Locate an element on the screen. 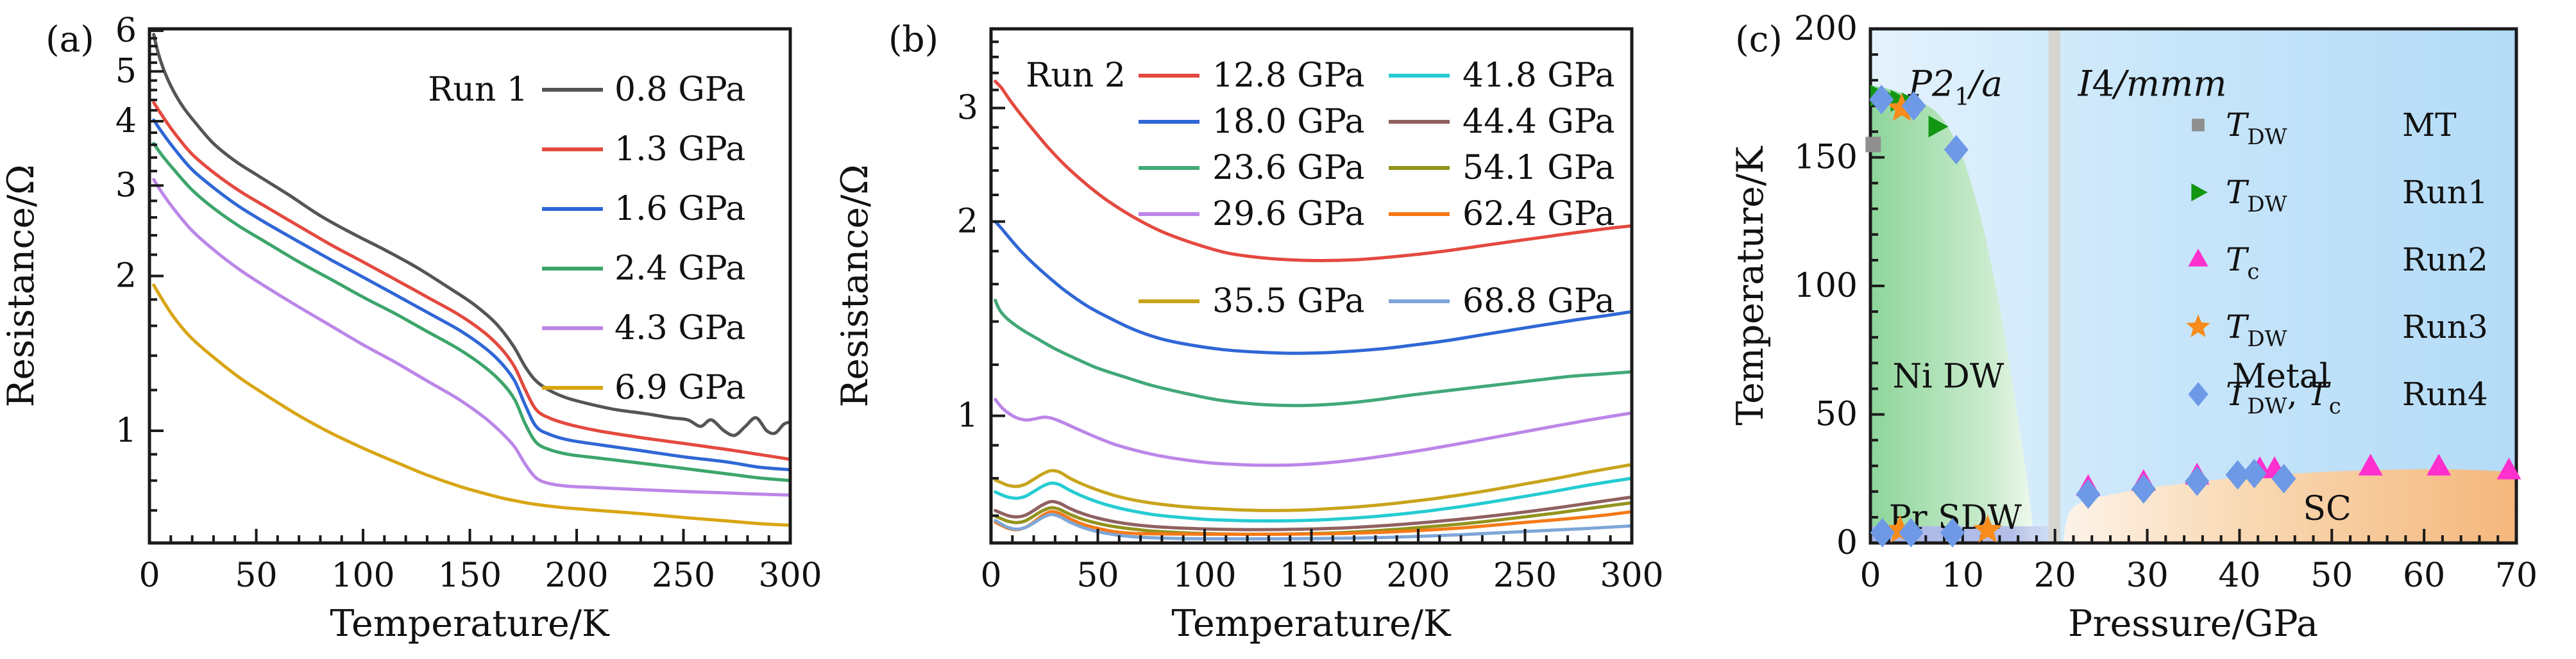 This screenshot has height=659, width=2576. ni-dw-region is located at coordinates (1952, 314).